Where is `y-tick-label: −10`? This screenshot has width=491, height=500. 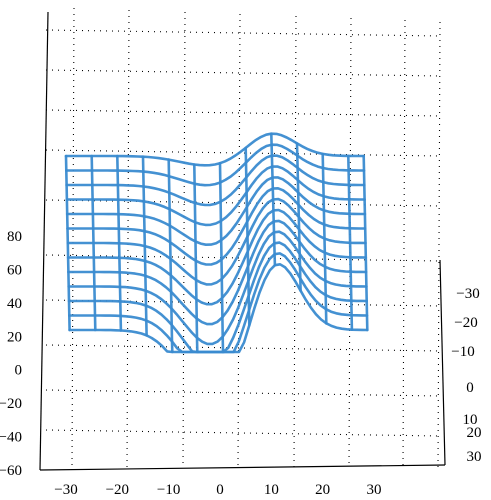
y-tick-label: −10 is located at coordinates (462, 352).